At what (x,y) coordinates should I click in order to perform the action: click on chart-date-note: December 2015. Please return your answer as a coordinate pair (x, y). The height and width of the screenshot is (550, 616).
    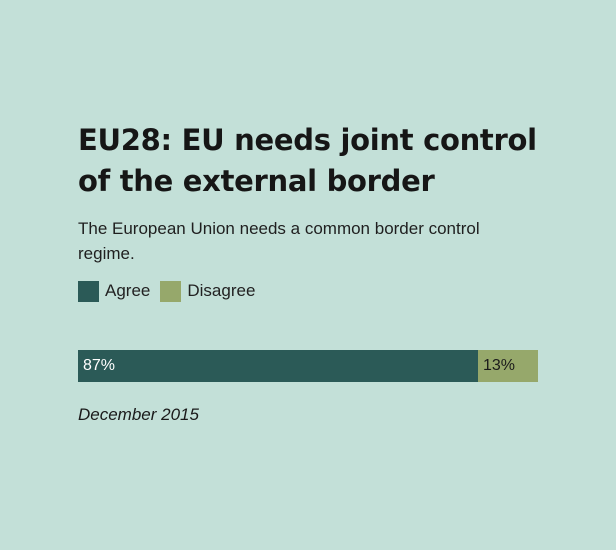
    Looking at the image, I should click on (138, 414).